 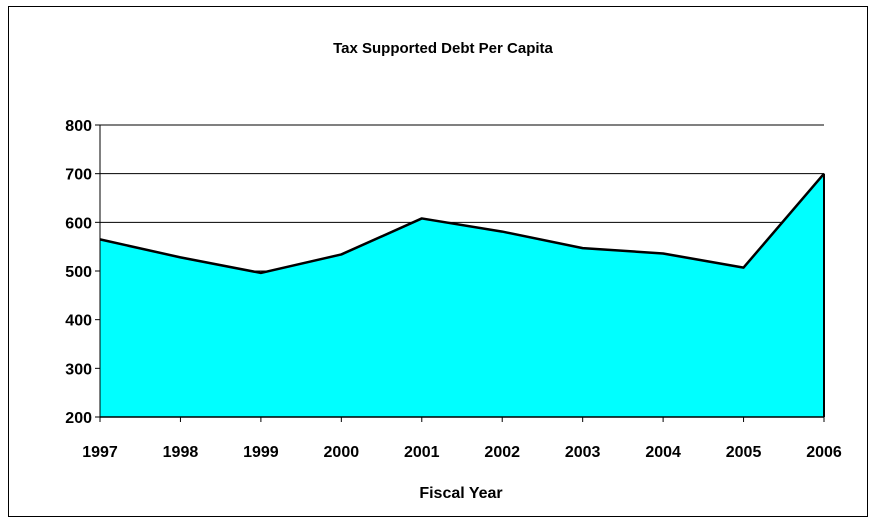 What do you see at coordinates (422, 452) in the screenshot?
I see `x-tick-label: 2001` at bounding box center [422, 452].